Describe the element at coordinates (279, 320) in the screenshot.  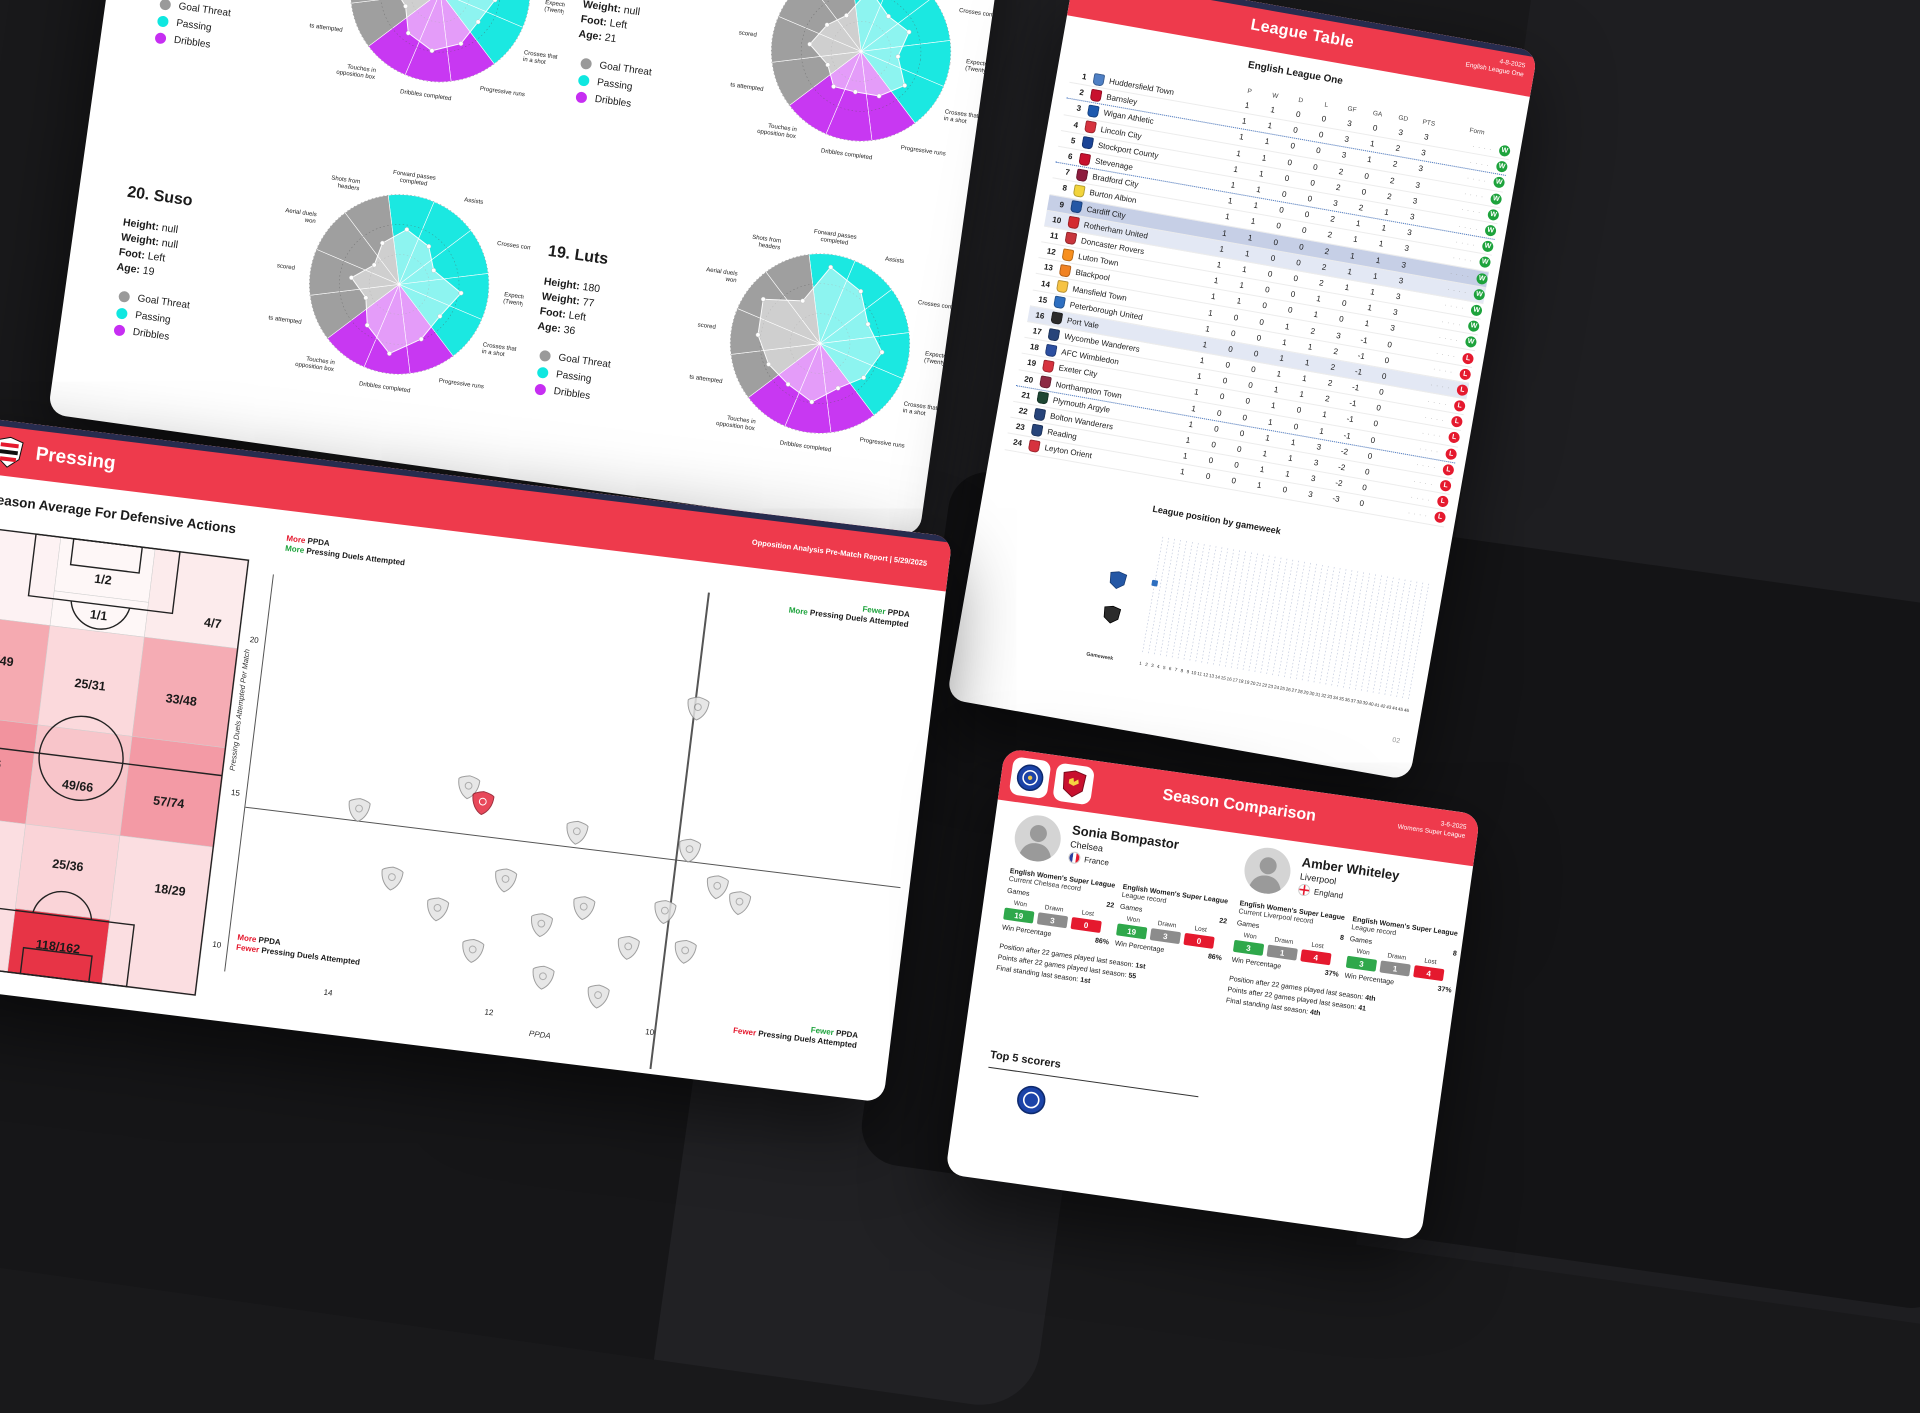
I see `pizza-metric-label: Shots attempted` at that location.